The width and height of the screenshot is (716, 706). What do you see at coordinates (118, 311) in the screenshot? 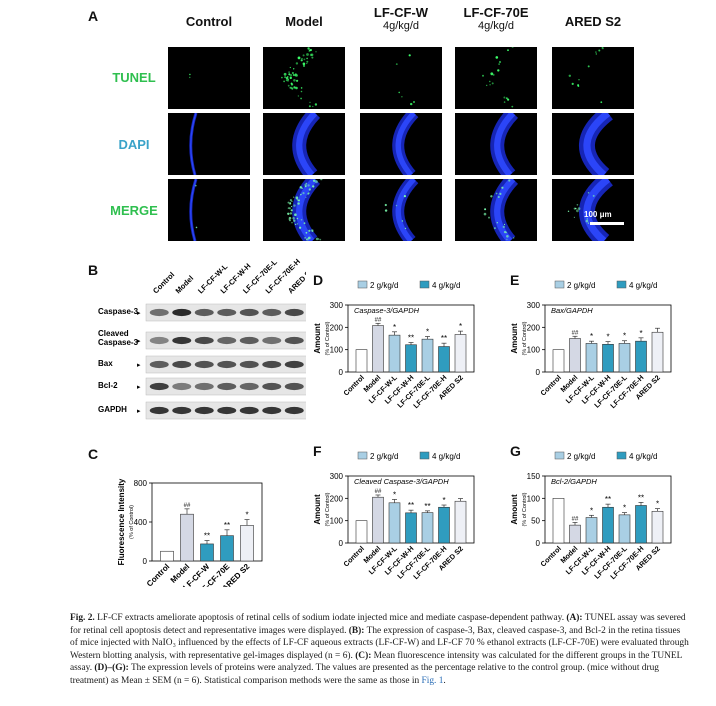
I see `blot-protein-label: Caspase-3` at bounding box center [118, 311].